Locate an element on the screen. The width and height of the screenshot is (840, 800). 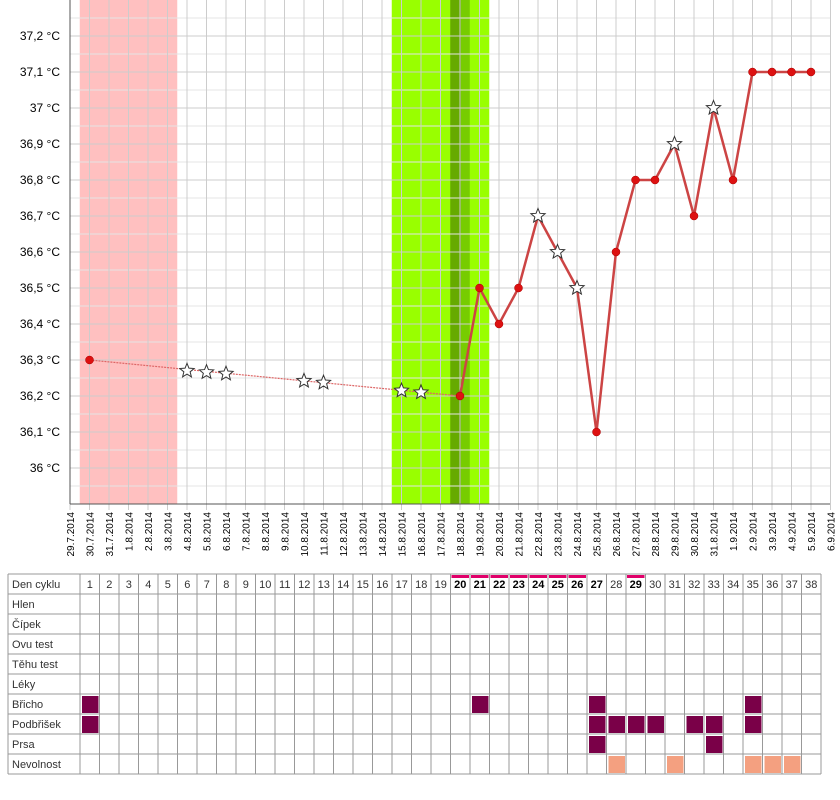
x-tick-label: 14.8.2014 is located at coordinates (383, 534).